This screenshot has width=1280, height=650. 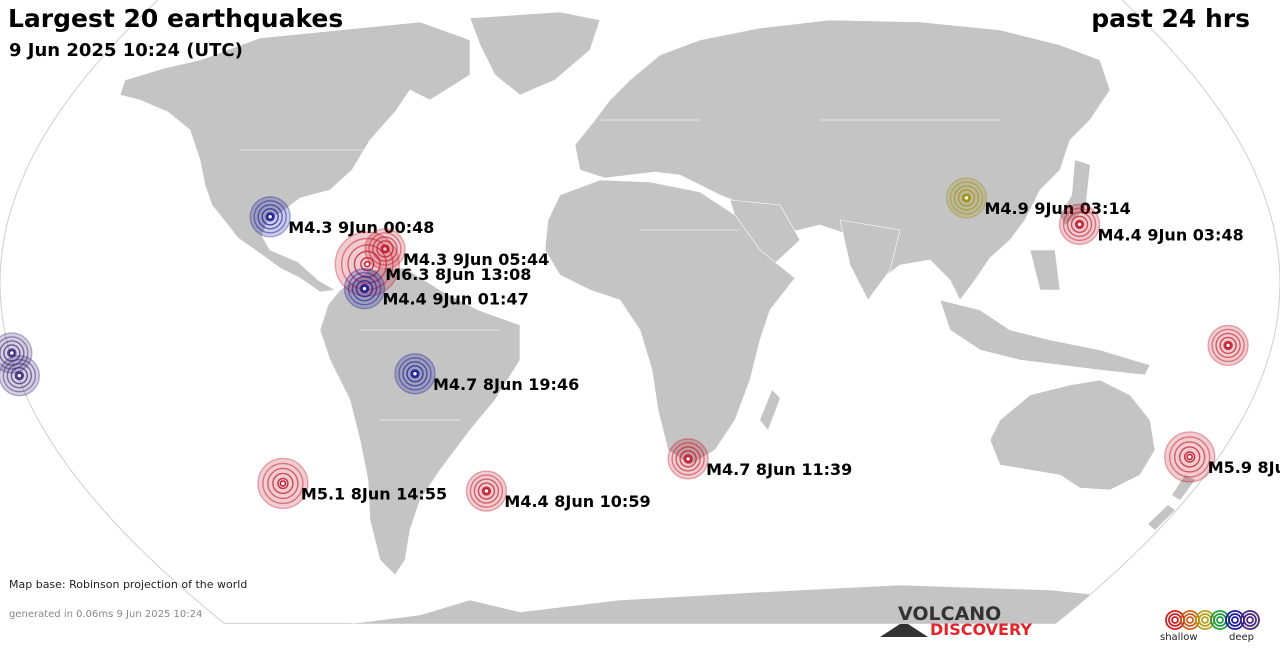 What do you see at coordinates (295, 157) in the screenshot?
I see `north-america` at bounding box center [295, 157].